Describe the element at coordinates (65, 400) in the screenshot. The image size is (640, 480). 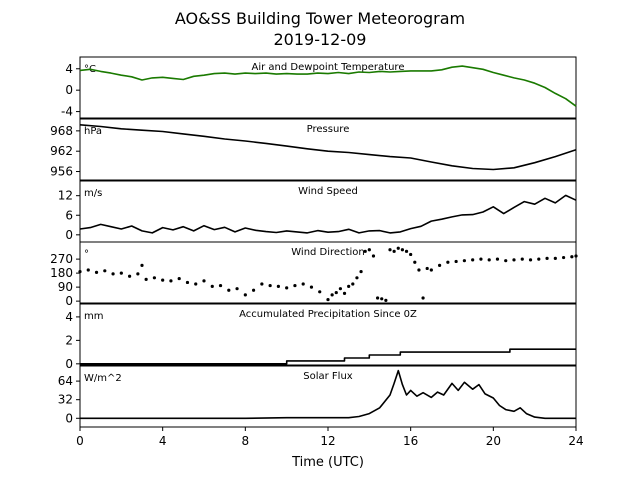
I see `y-tick-label: 32` at that location.